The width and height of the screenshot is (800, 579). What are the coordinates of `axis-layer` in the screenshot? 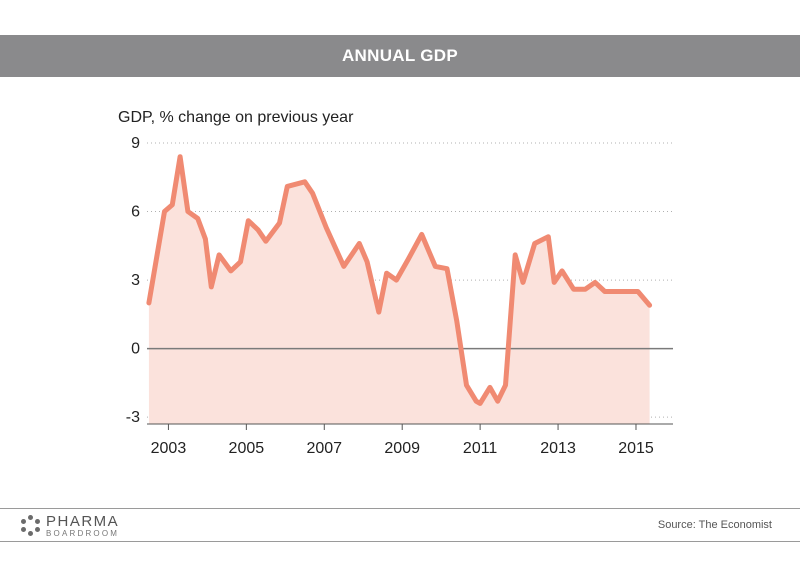 It's located at (410, 386).